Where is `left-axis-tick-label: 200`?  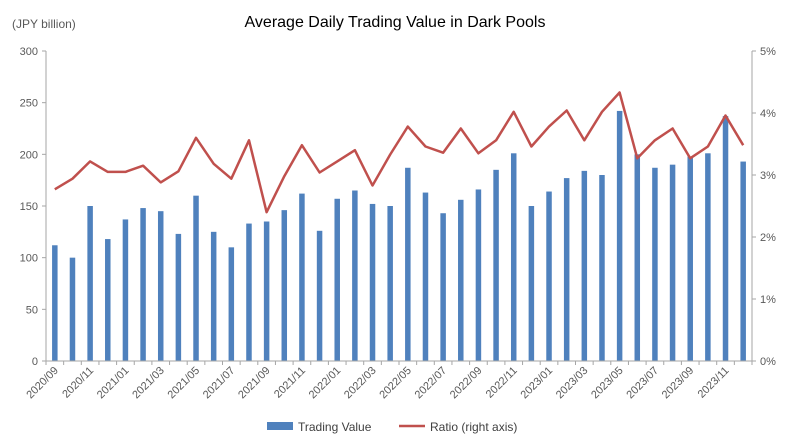
left-axis-tick-label: 200 is located at coordinates (29, 155).